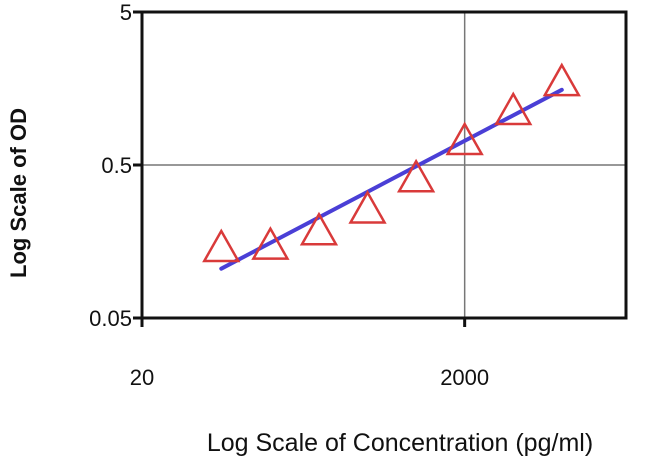  Describe the element at coordinates (116, 165) in the screenshot. I see `y-tick-label: 0.5` at that location.